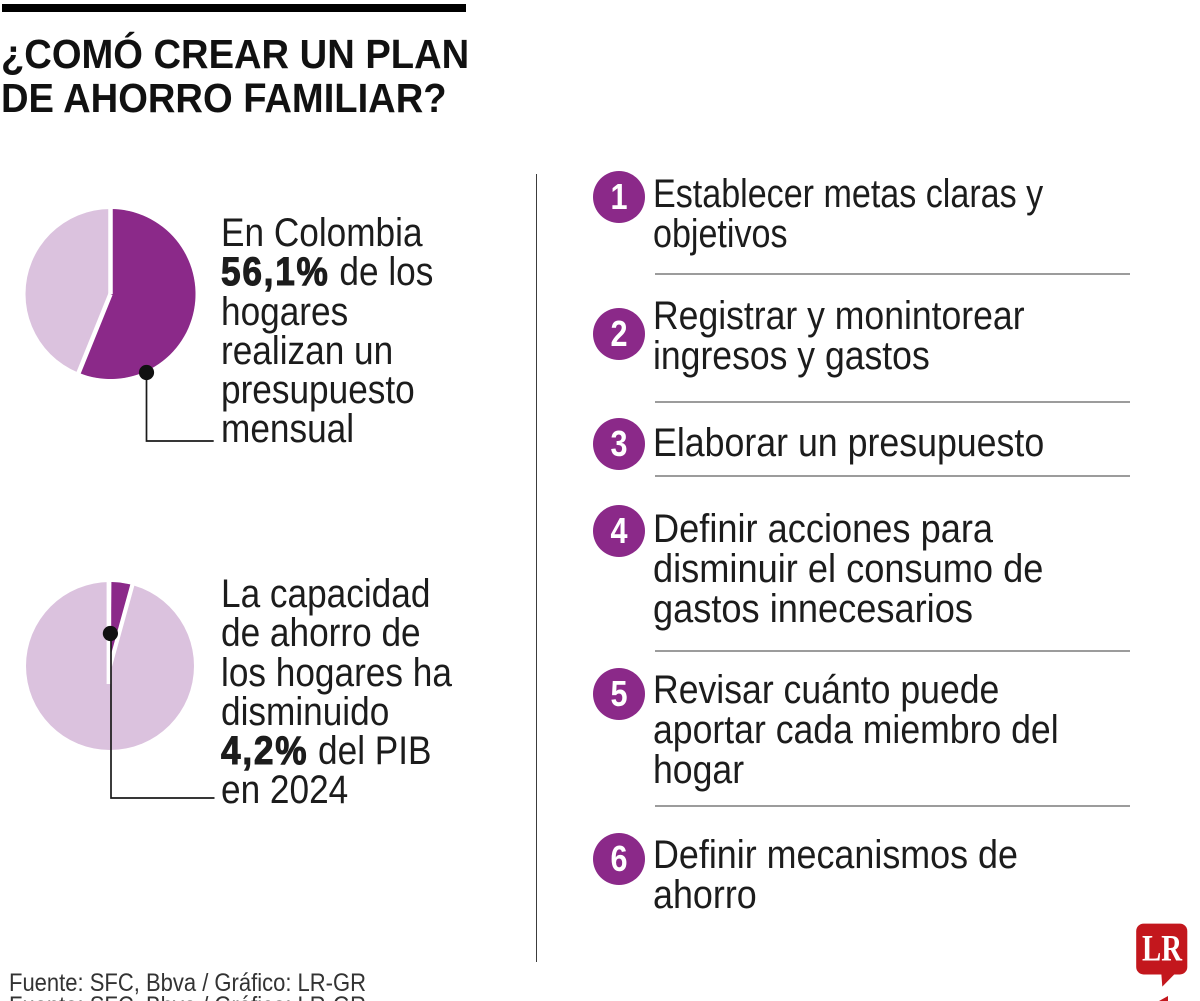 This screenshot has height=1001, width=1200. What do you see at coordinates (1162, 949) in the screenshot?
I see `svg-text: LR` at bounding box center [1162, 949].